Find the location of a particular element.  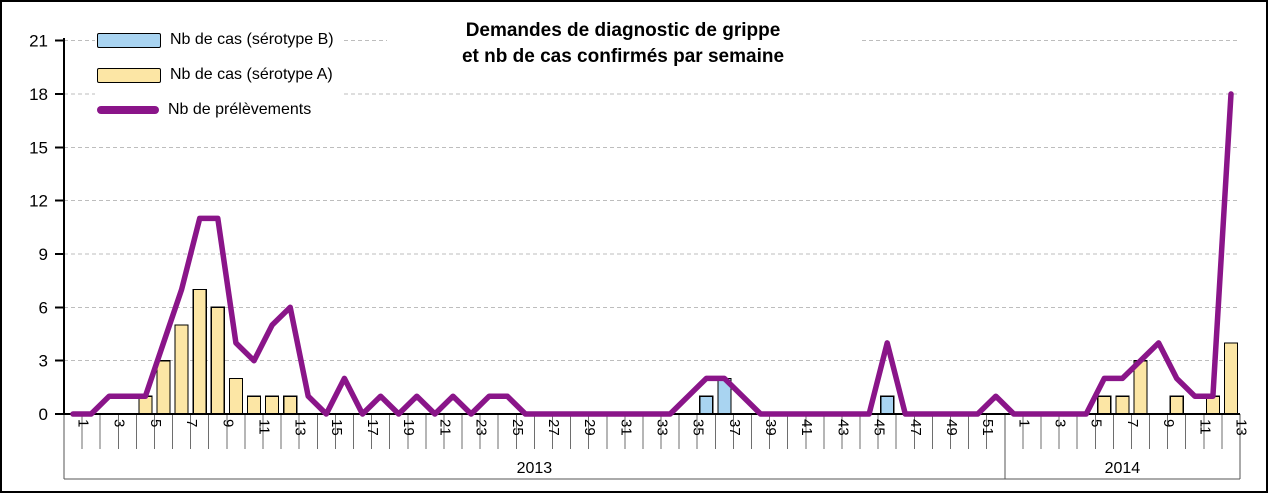

y-tick-label: 12 is located at coordinates (38, 201).